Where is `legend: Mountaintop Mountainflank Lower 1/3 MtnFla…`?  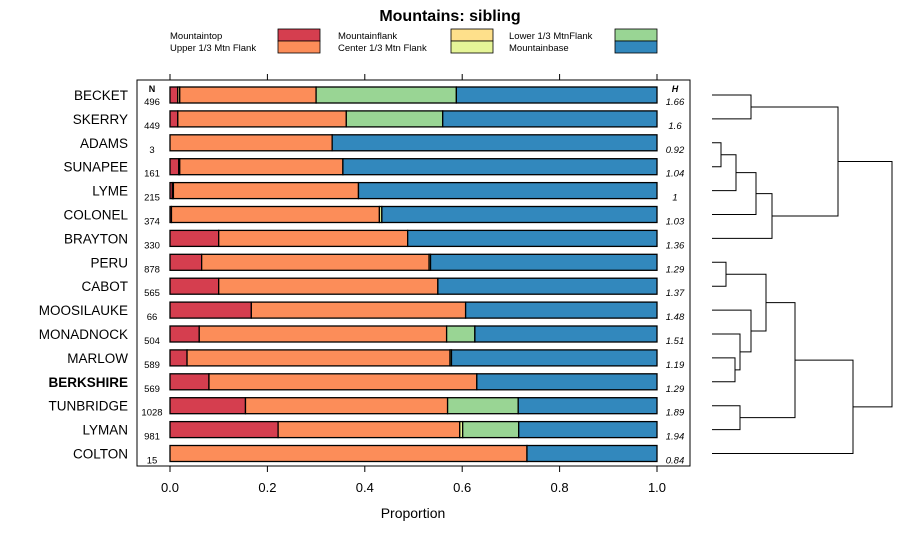
legend: Mountaintop Mountainflank Lower 1/3 MtnFla… is located at coordinates (414, 41).